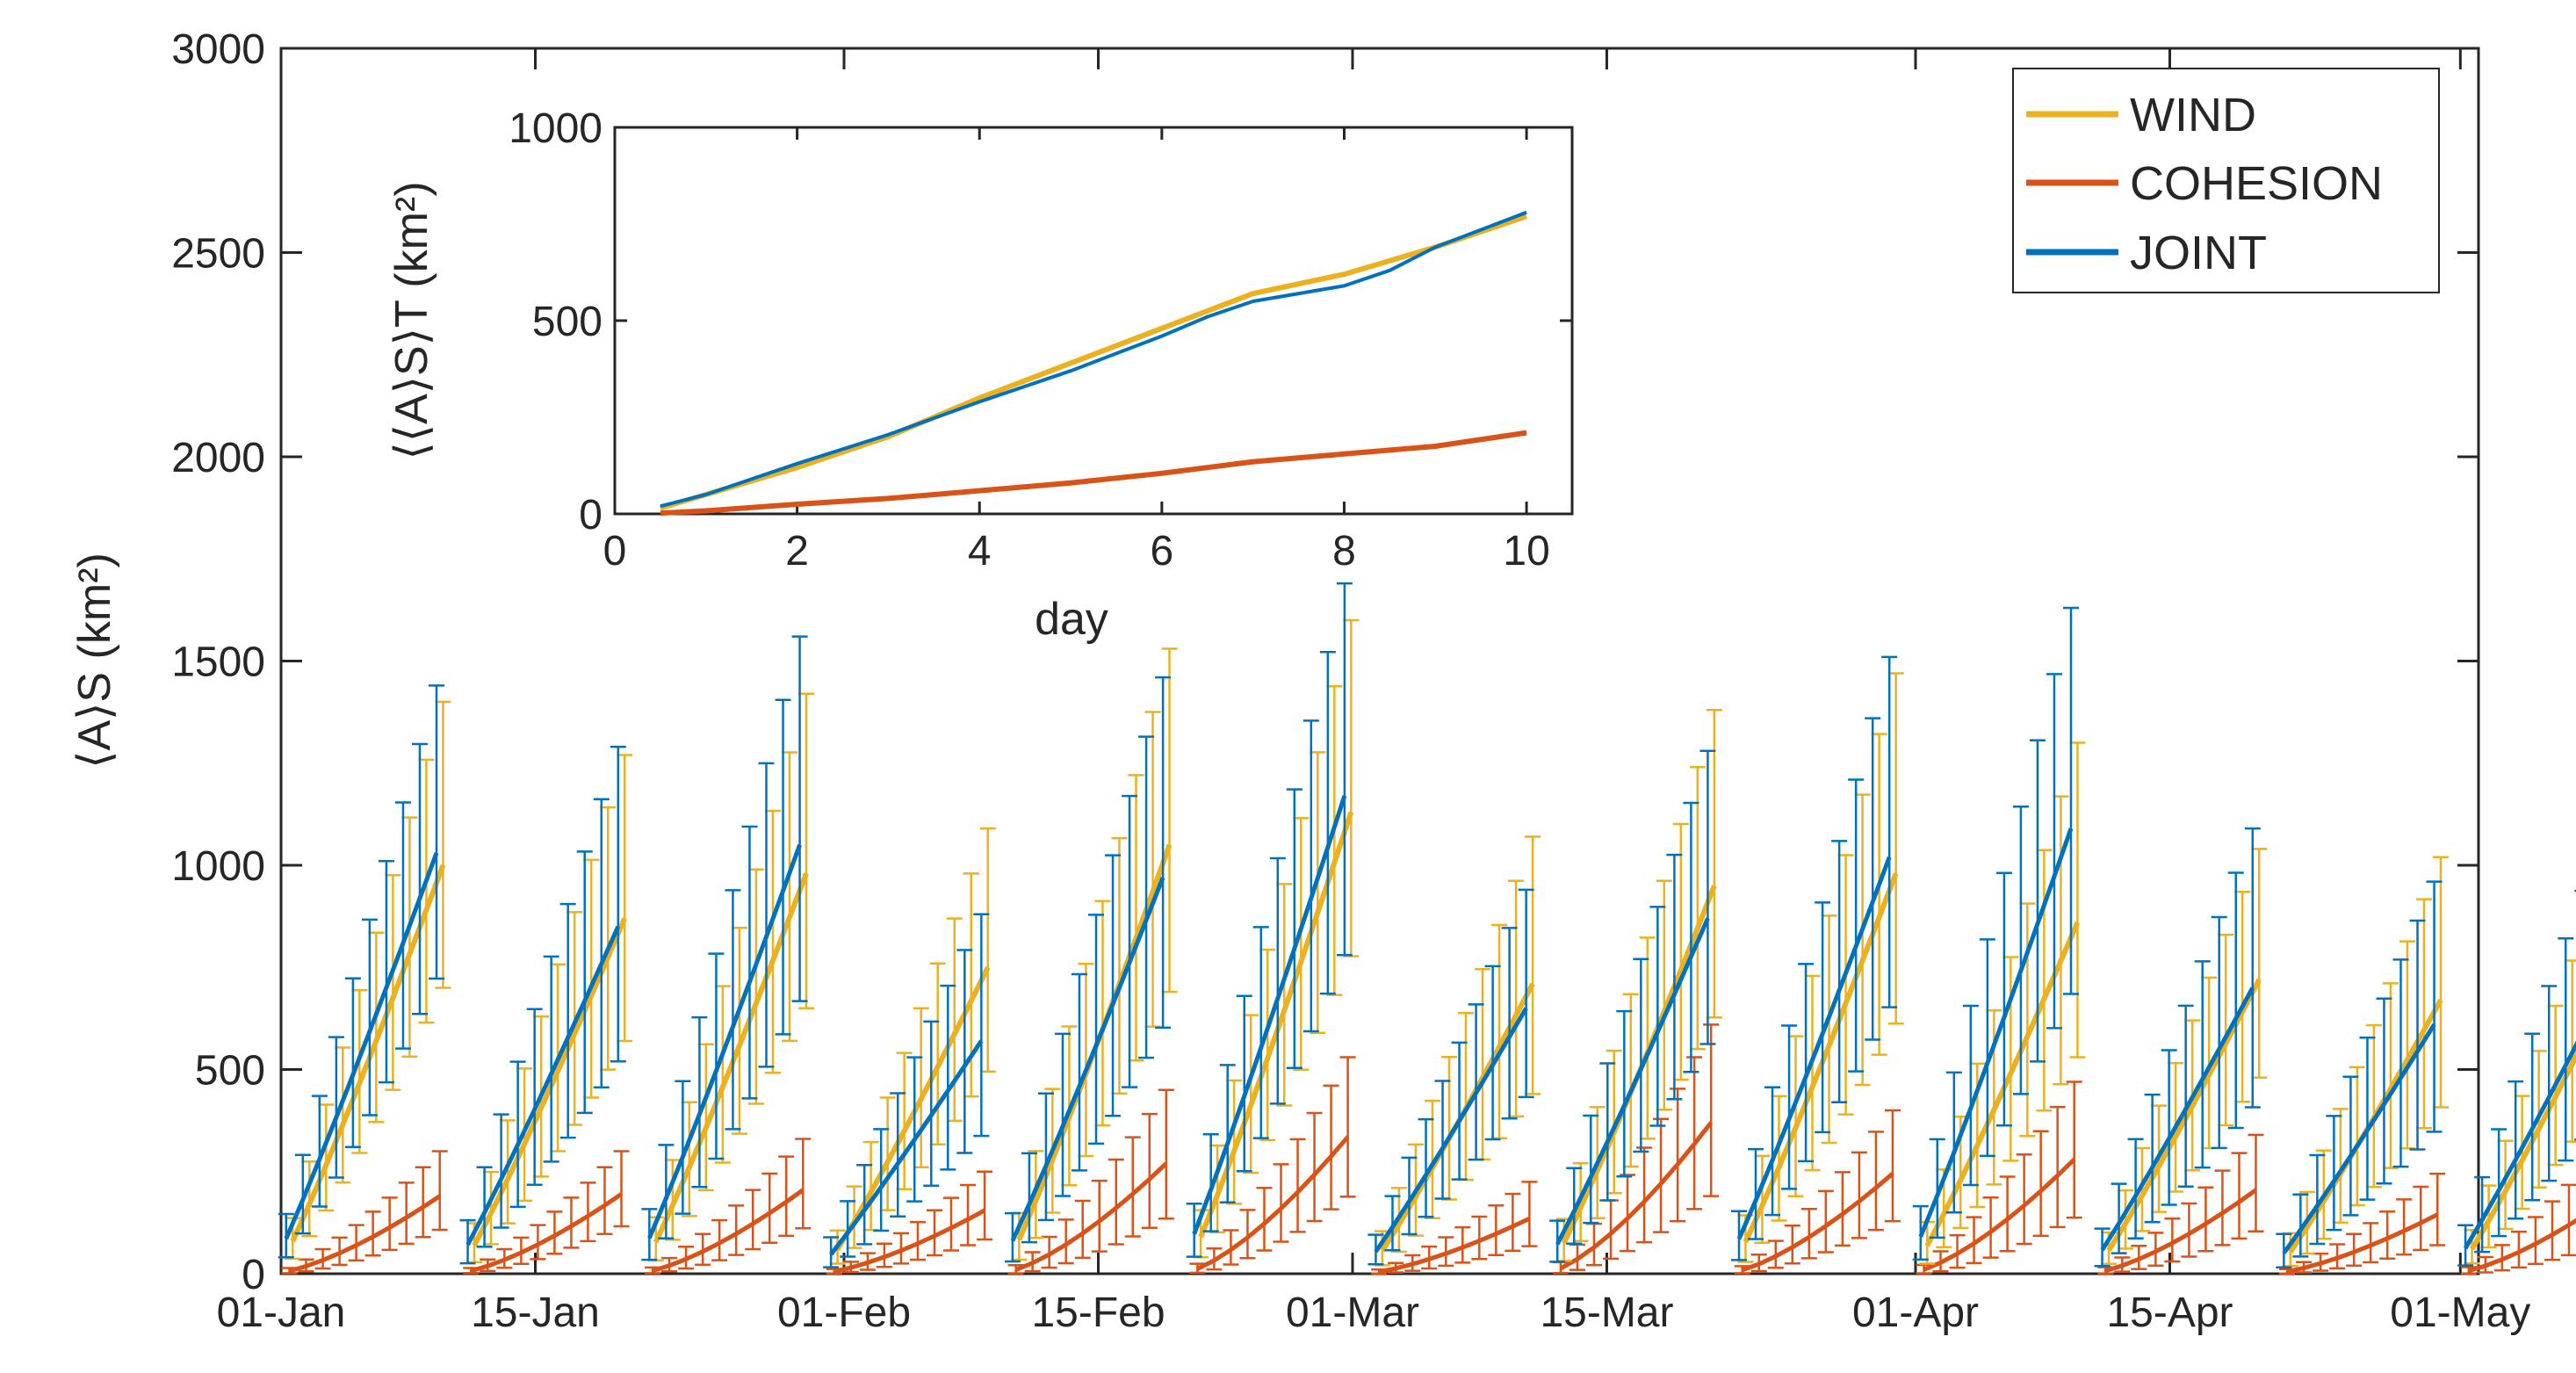 Image resolution: width=2576 pixels, height=1373 pixels. What do you see at coordinates (844, 1313) in the screenshot?
I see `main-x-tick-label: 01-Feb` at bounding box center [844, 1313].